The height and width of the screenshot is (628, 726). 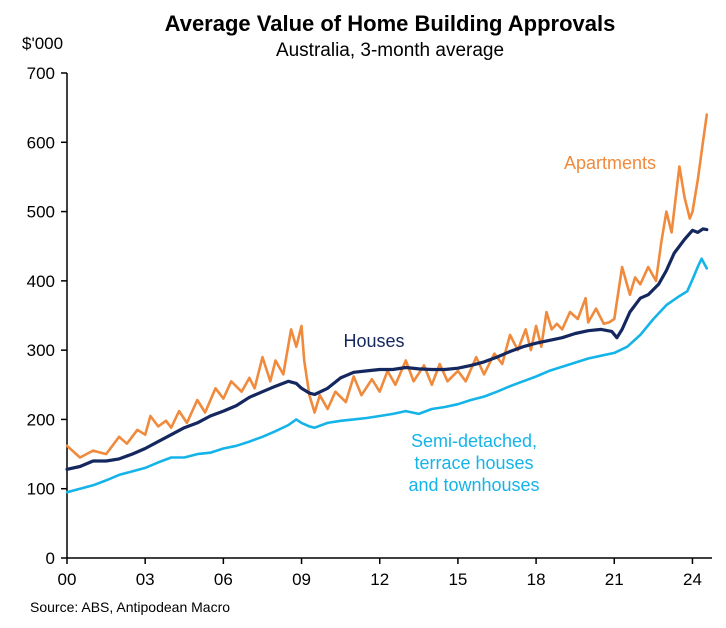 I want to click on series-label-1: Apartments, so click(x=610, y=163).